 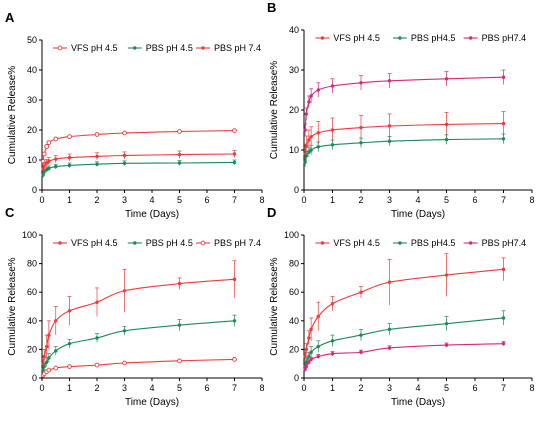 What do you see at coordinates (446, 200) in the screenshot?
I see `x-tick-label: 5` at bounding box center [446, 200].